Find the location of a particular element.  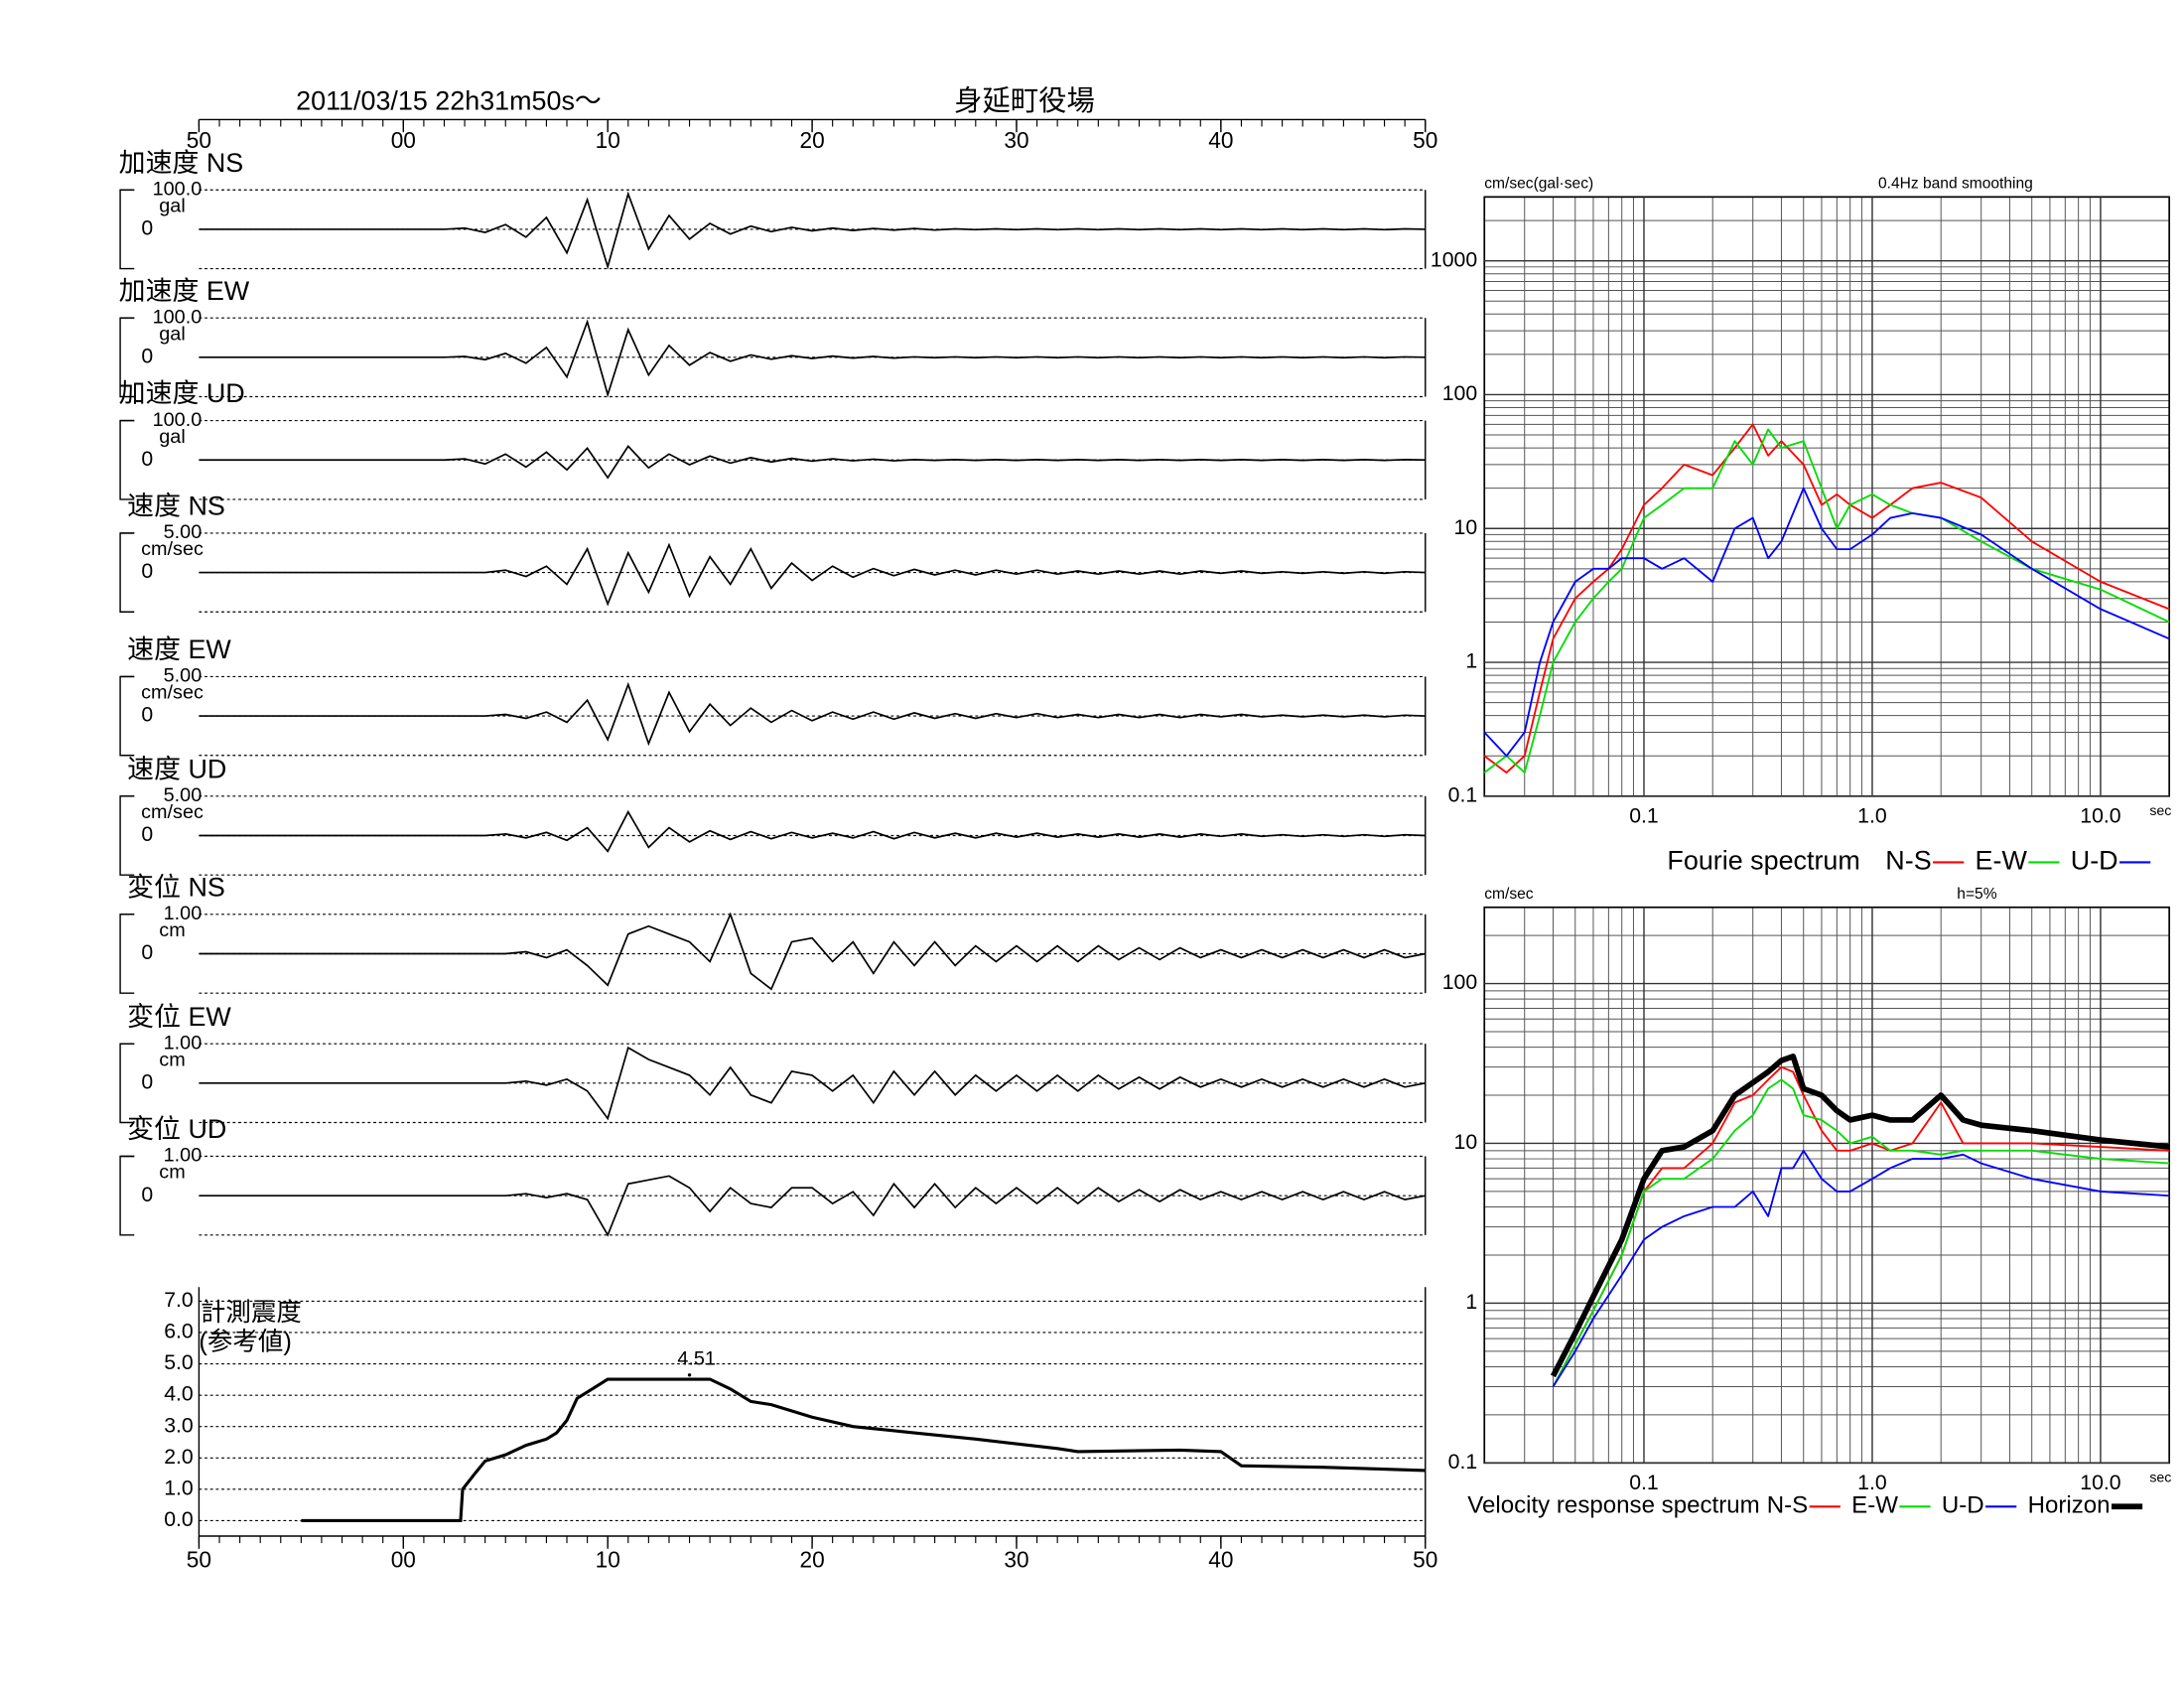

y-axis-label: cm/sec(gal·sec) is located at coordinates (1538, 184).